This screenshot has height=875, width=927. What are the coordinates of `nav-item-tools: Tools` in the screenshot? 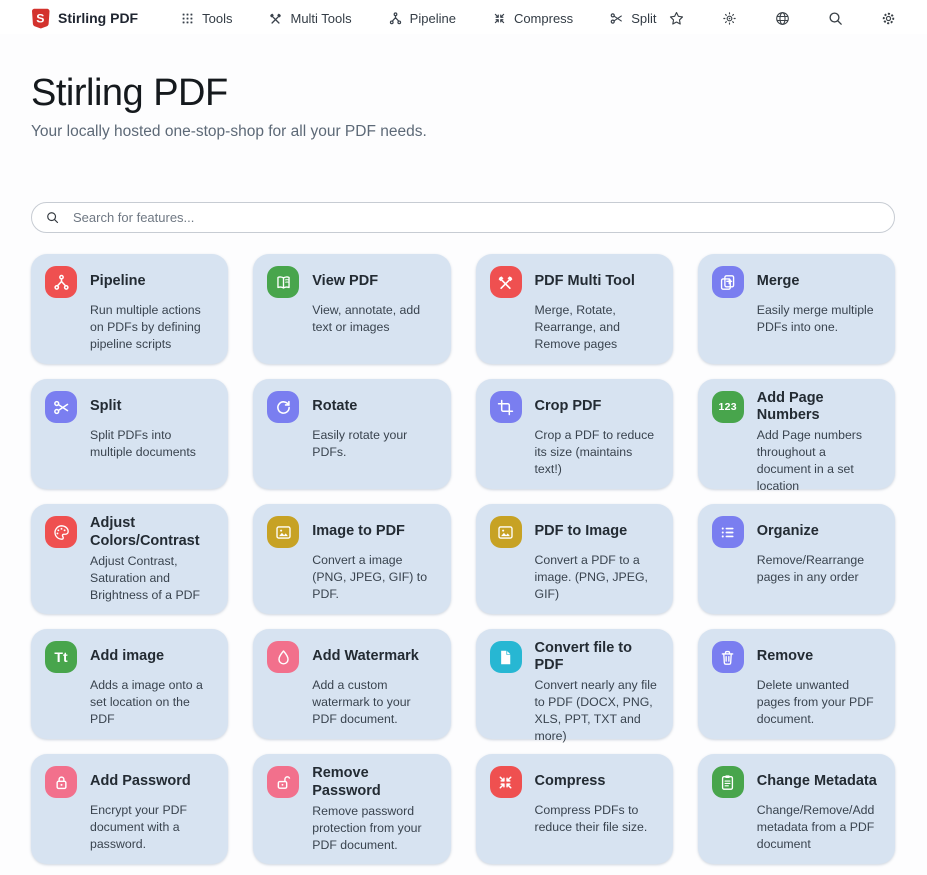 It's located at (206, 18).